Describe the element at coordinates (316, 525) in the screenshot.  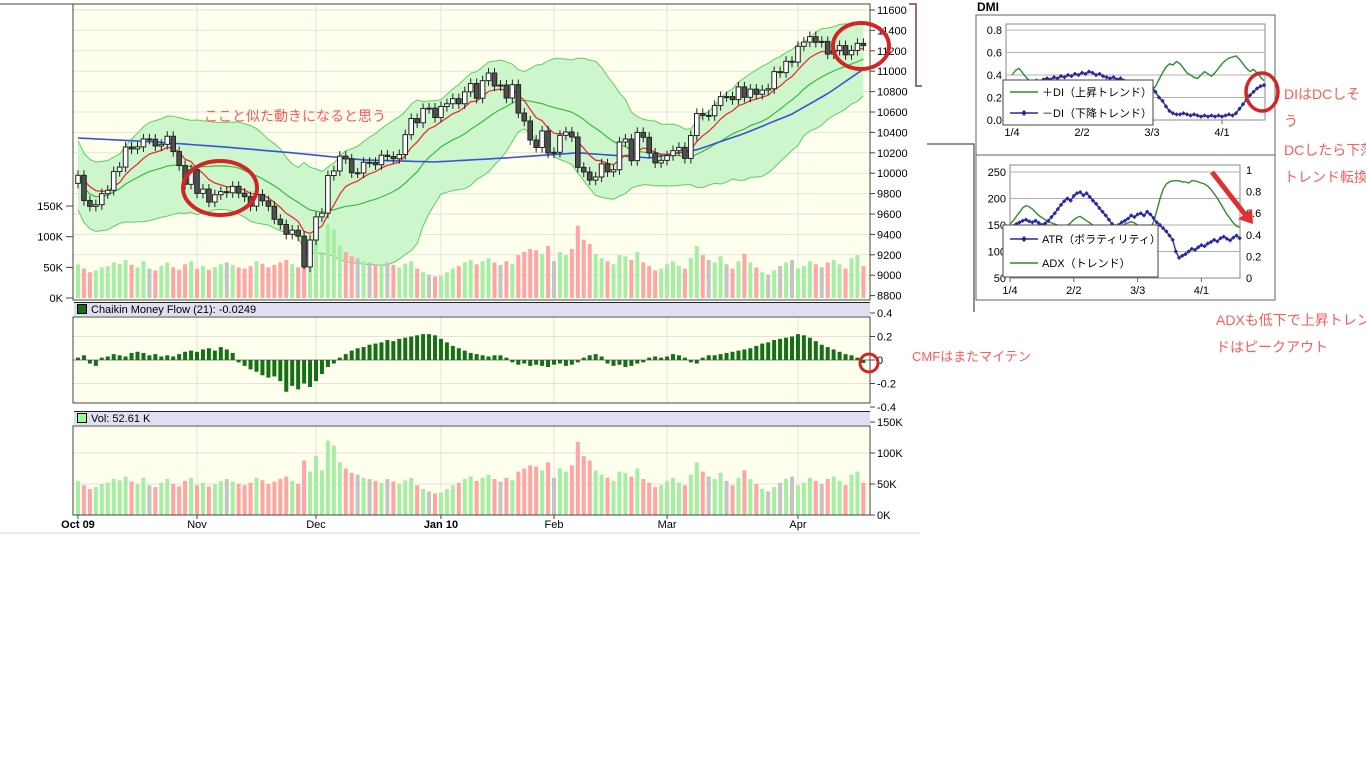
I see `svg-text: Dec` at that location.